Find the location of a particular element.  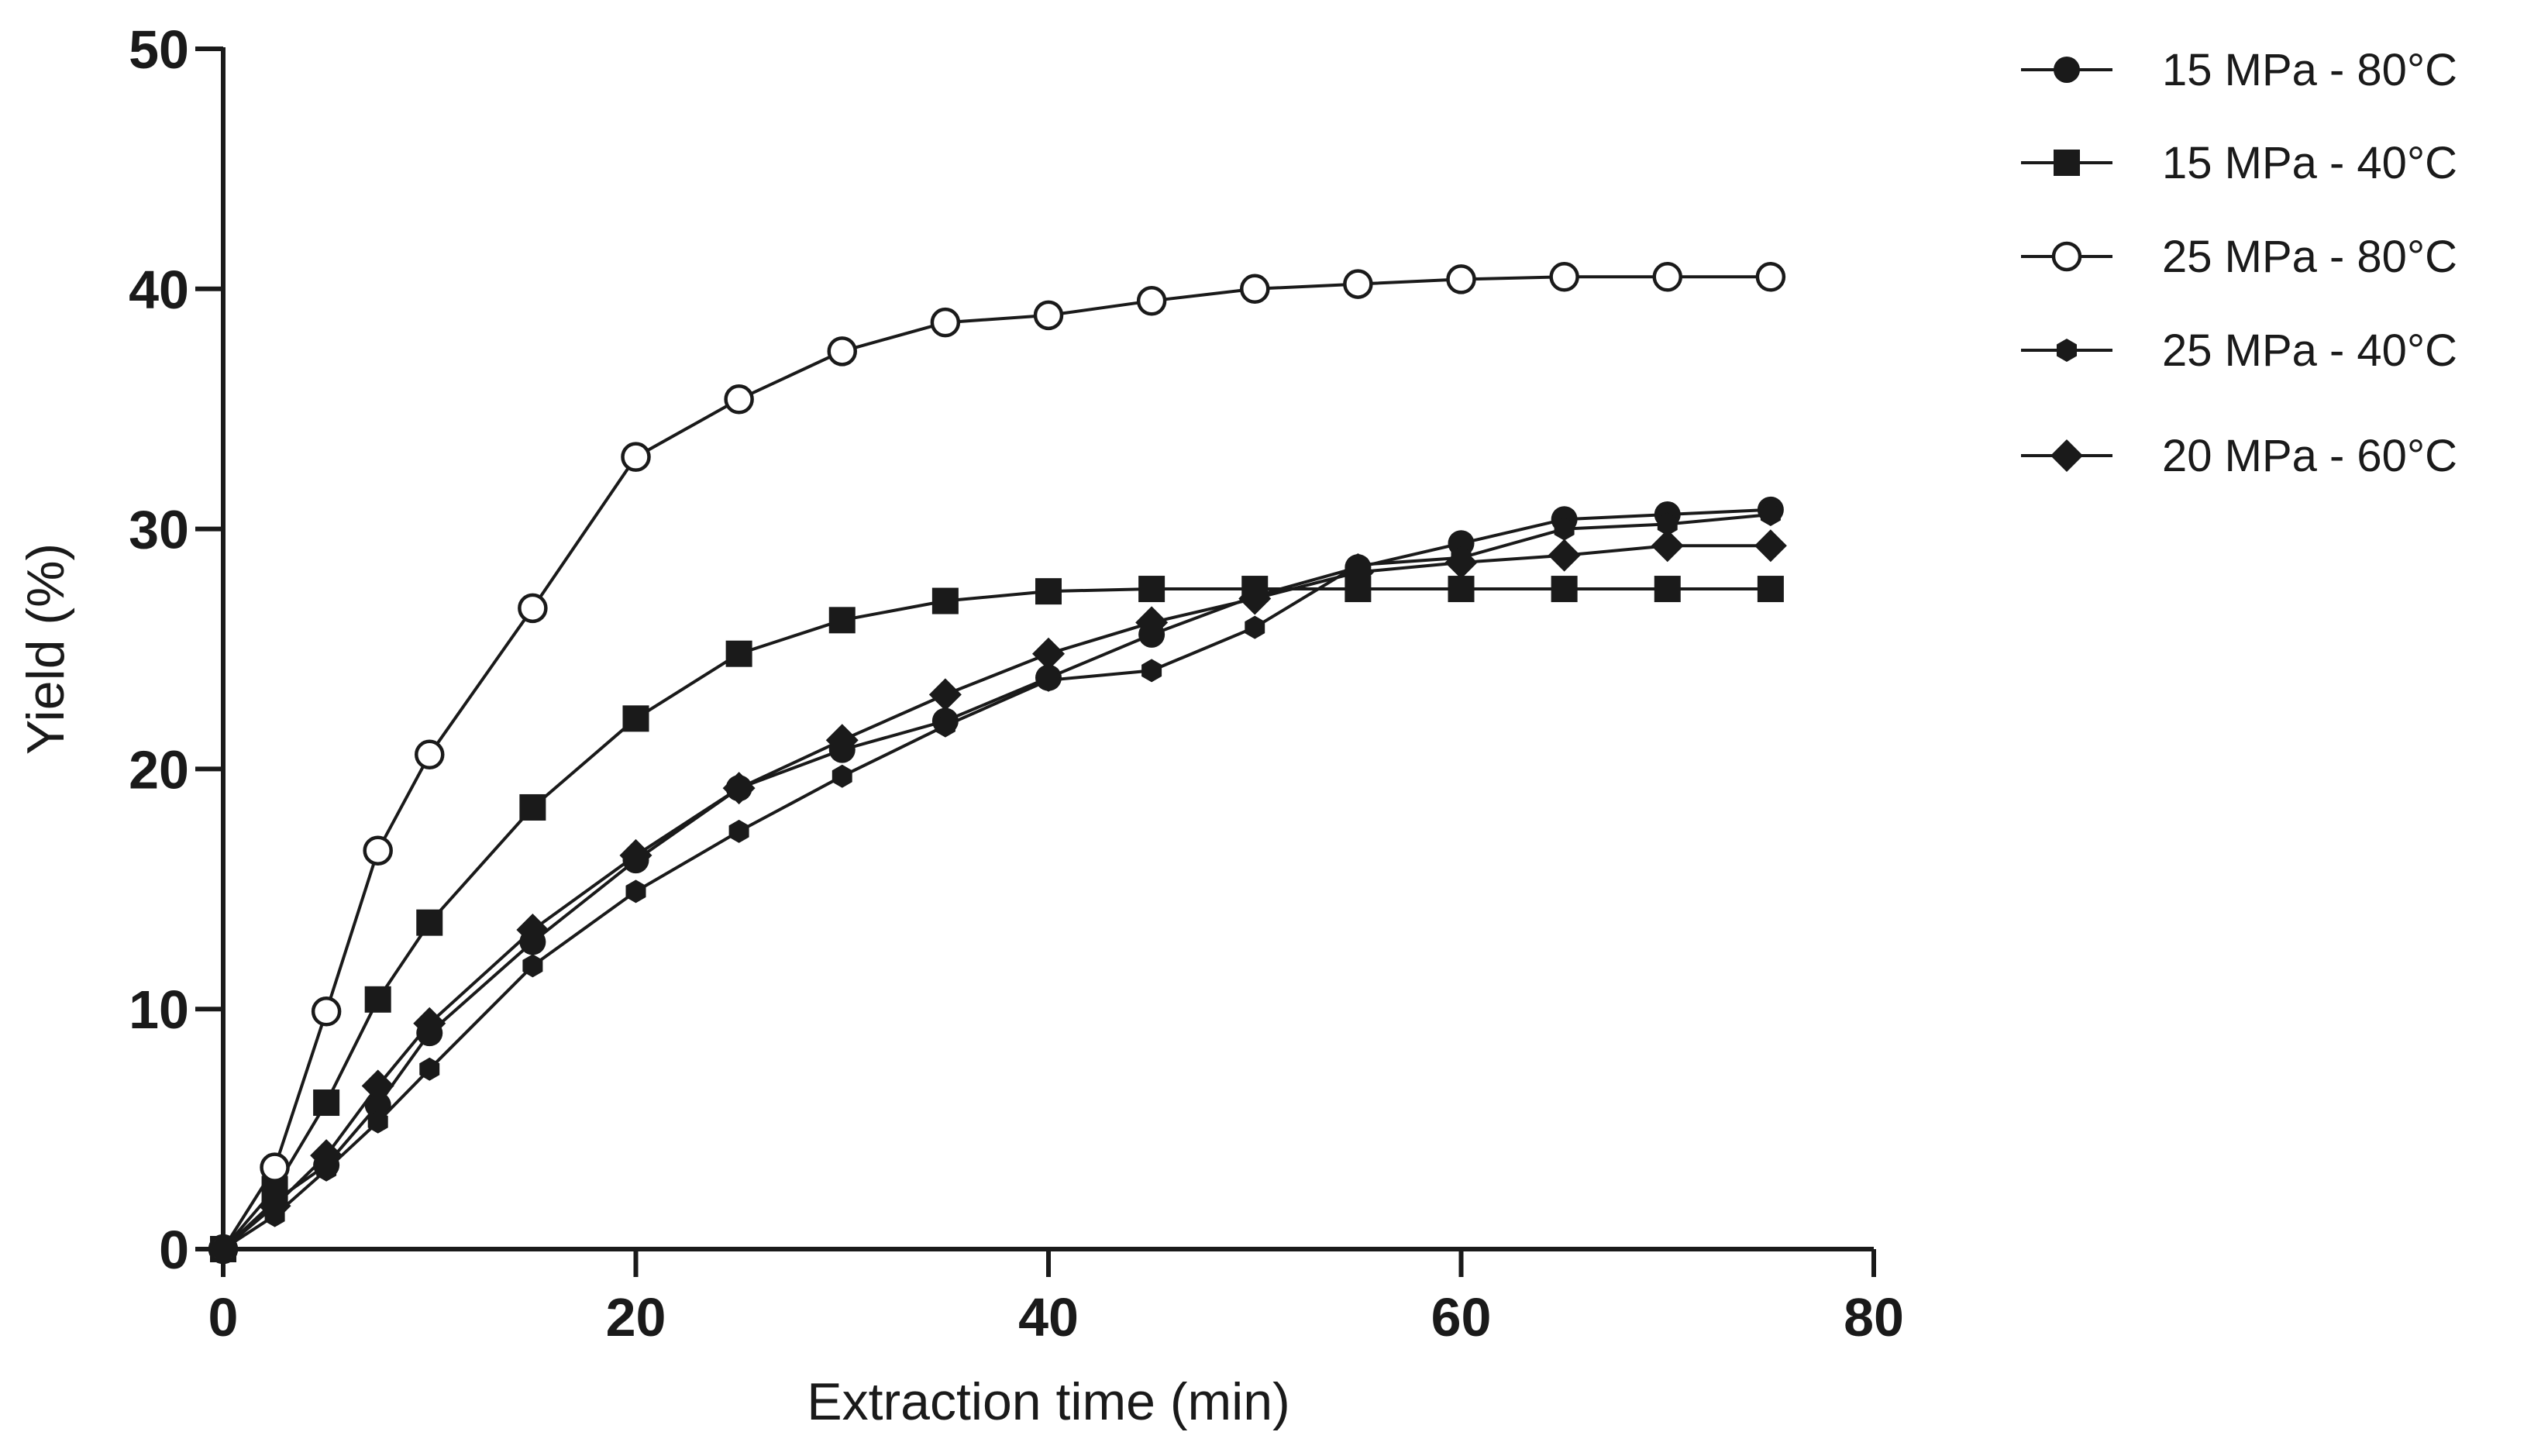

x-tick-label: 60 is located at coordinates (1461, 1317).